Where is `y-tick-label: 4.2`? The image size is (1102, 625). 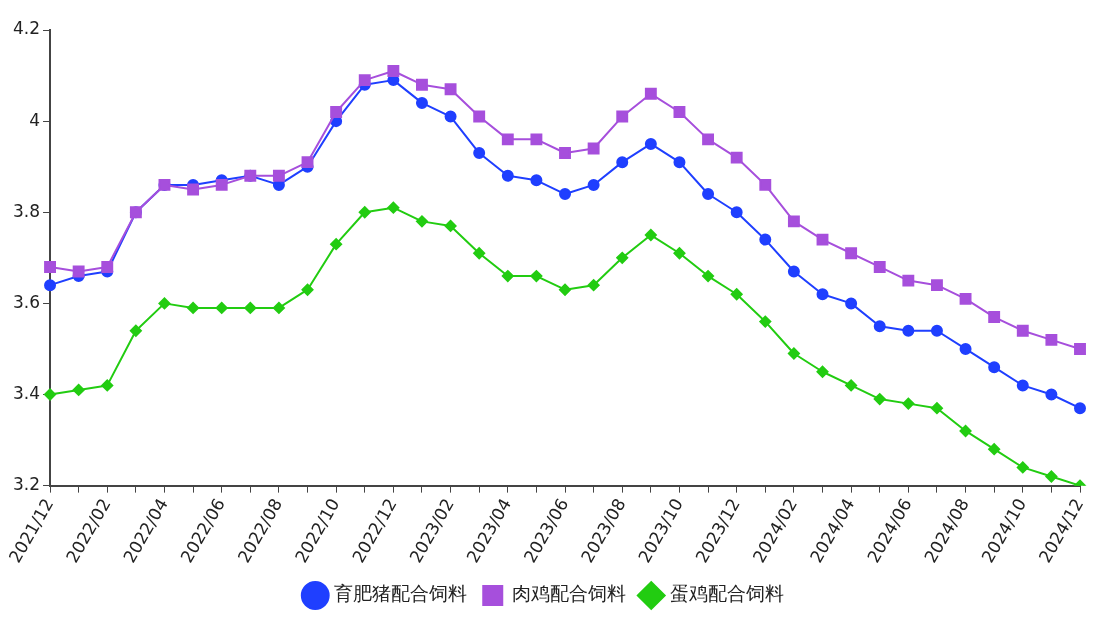 y-tick-label: 4.2 is located at coordinates (26, 28).